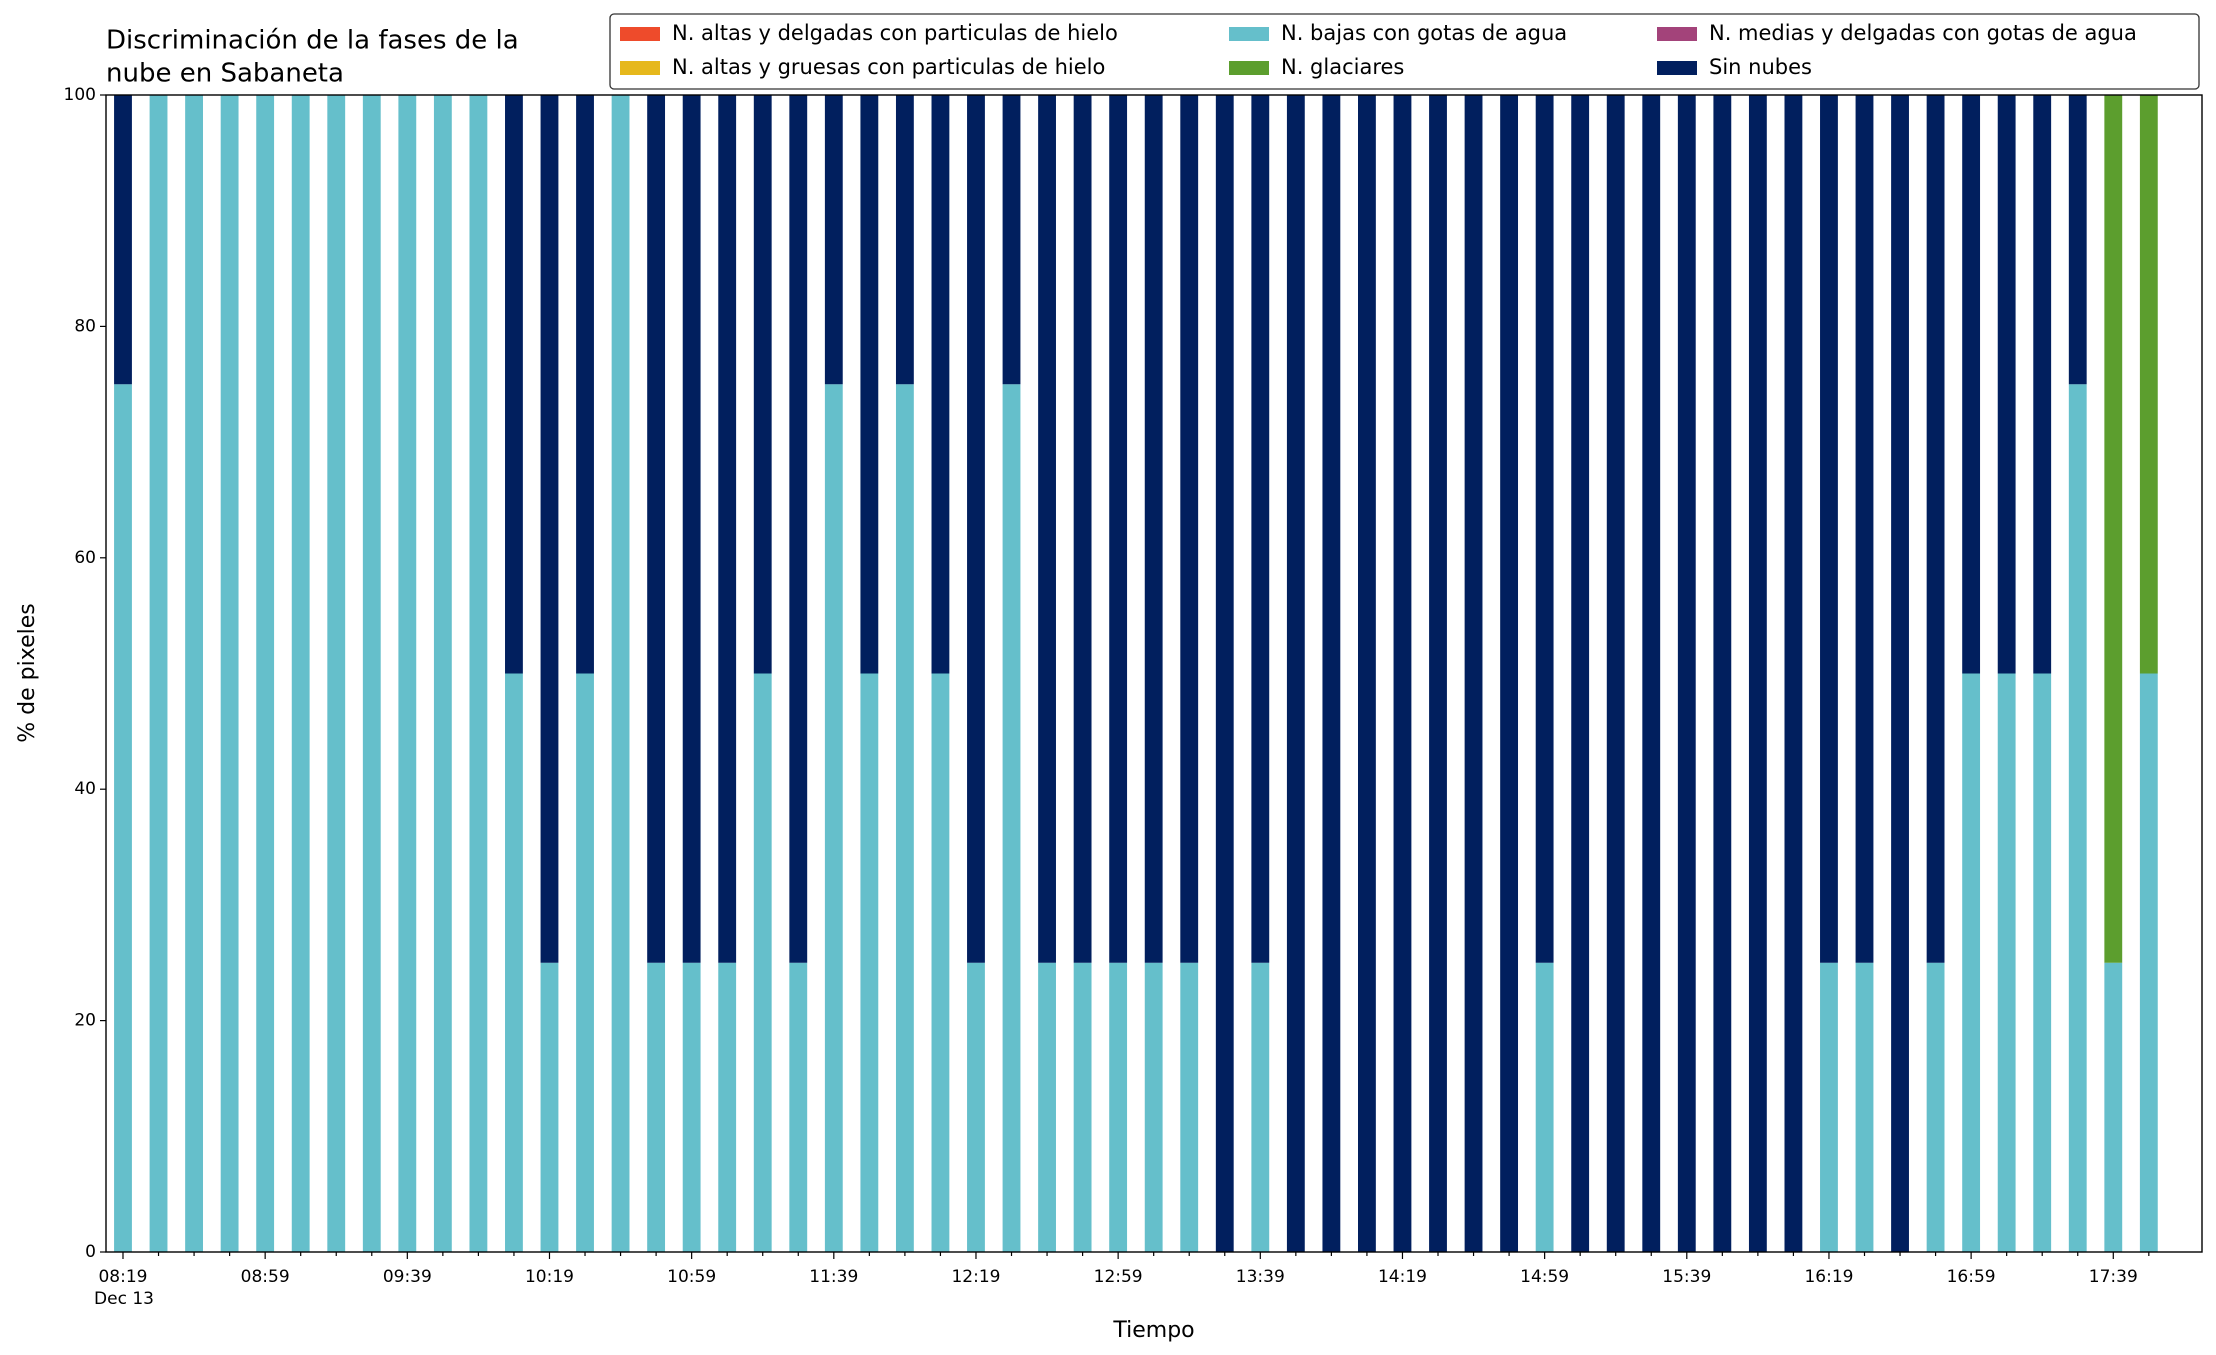 The image size is (2216, 1355). Describe the element at coordinates (1971, 1277) in the screenshot. I see `x-tick-label: 16:59` at that location.